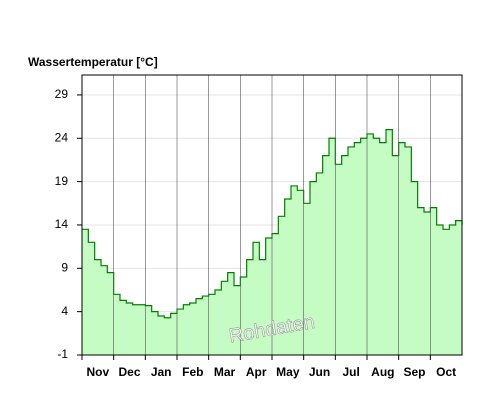 This screenshot has width=504, height=414. Describe the element at coordinates (64, 267) in the screenshot. I see `y-tick-label: 9` at that location.